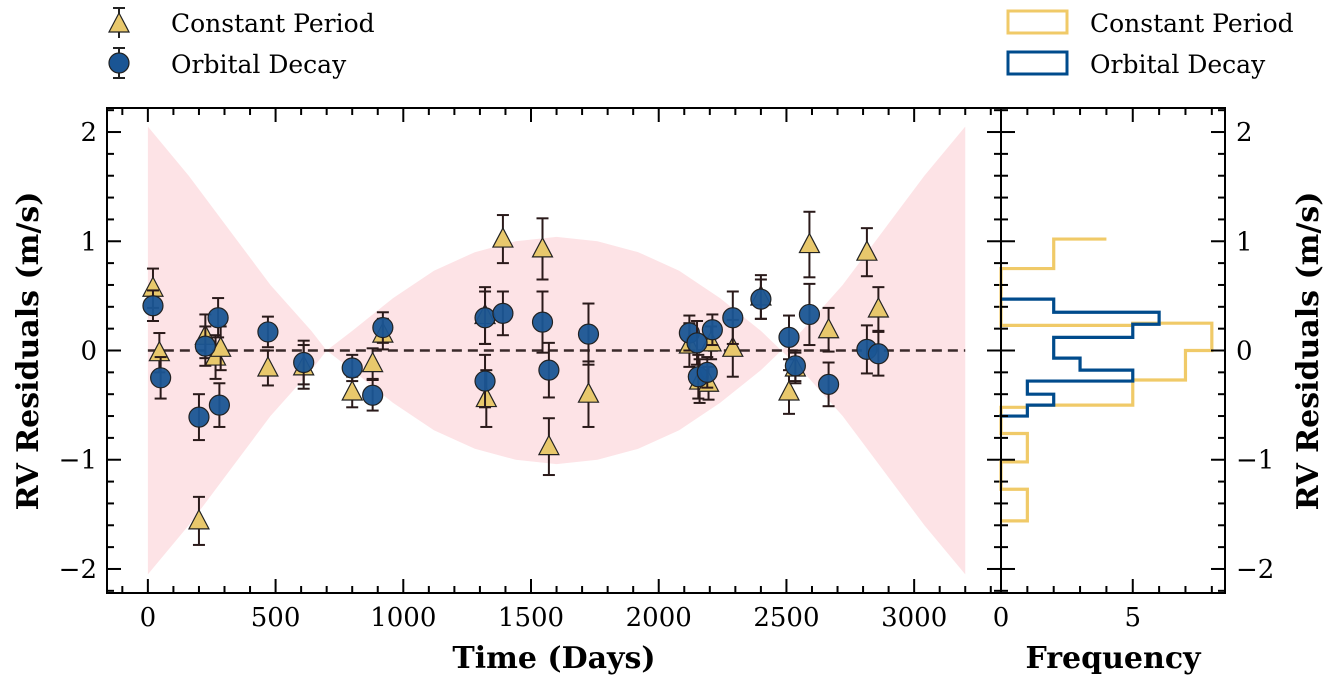 The width and height of the screenshot is (1343, 680). Describe the element at coordinates (1150, 44) in the screenshot. I see `histogram-legend: Constant Period Orbital Decay` at that location.